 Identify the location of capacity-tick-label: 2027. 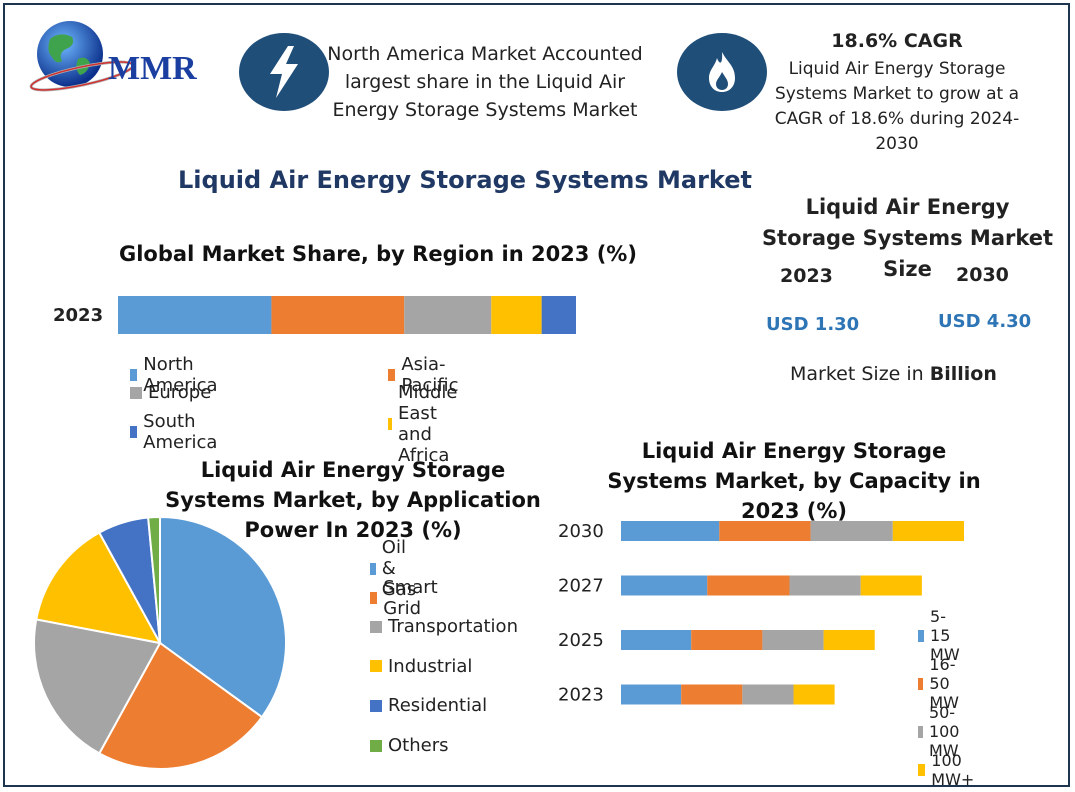
(581, 586).